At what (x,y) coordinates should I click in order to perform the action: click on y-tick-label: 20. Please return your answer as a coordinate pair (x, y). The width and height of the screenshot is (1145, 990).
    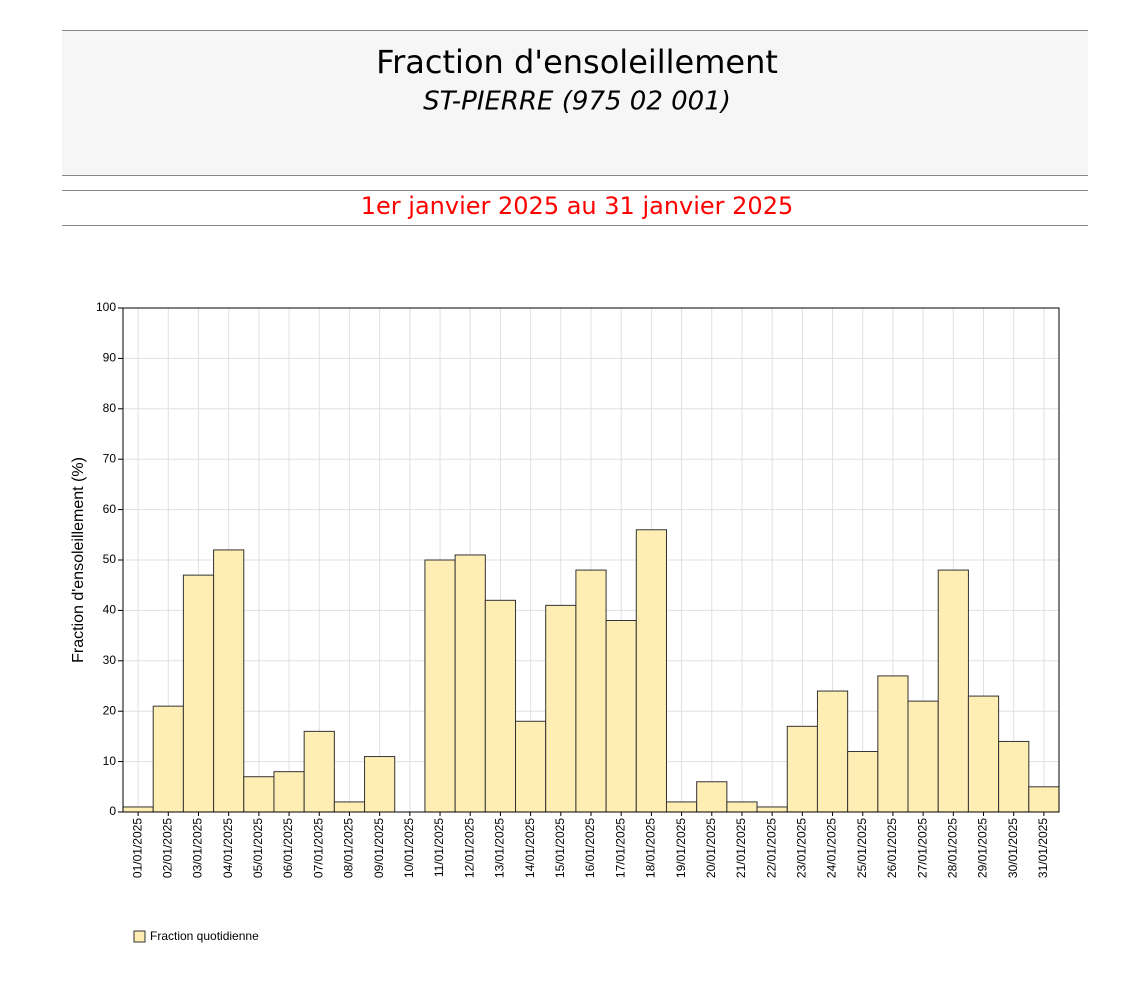
    Looking at the image, I should click on (110, 710).